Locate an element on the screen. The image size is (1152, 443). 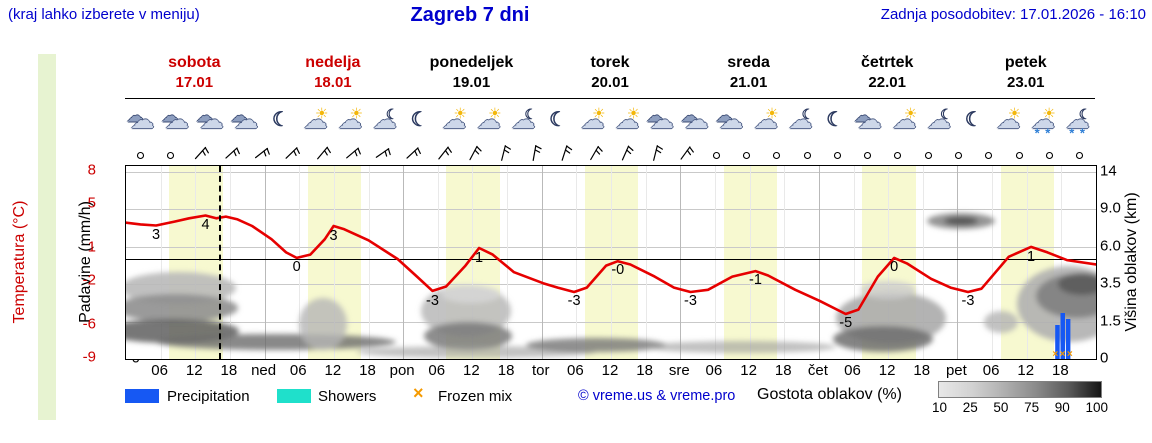
showers-legend-label: Showers is located at coordinates (347, 396).